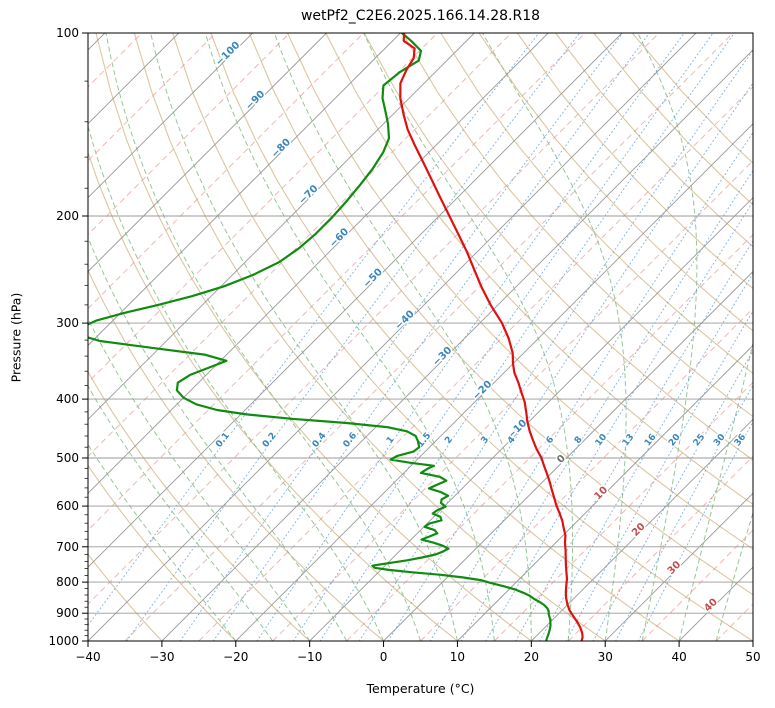 The height and width of the screenshot is (708, 775). I want to click on svg-text: 900, so click(67, 613).